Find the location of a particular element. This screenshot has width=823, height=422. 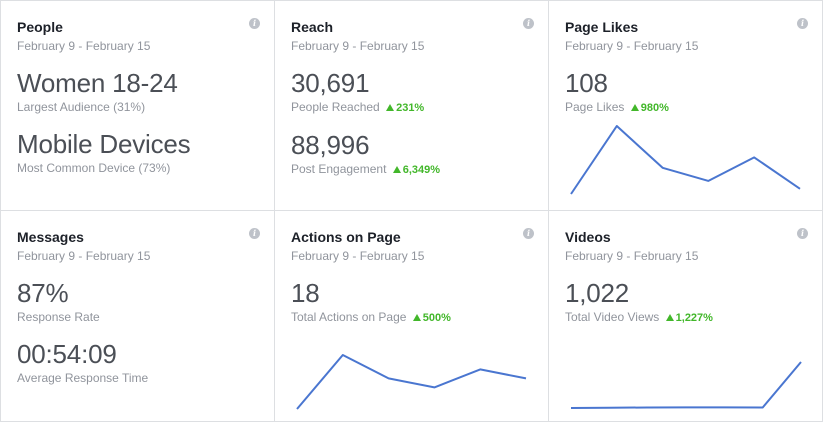

metric: 108 Page Likes 980% is located at coordinates (685, 92).